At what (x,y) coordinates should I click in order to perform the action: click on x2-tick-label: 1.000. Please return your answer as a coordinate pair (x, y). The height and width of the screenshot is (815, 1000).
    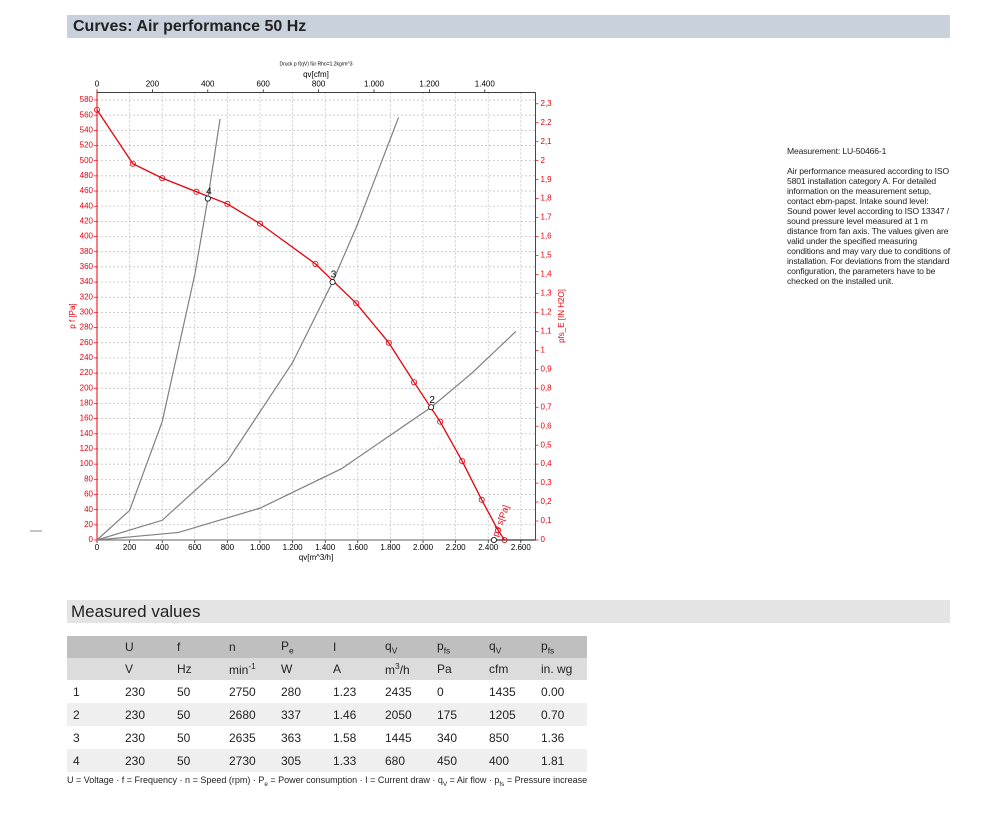
    Looking at the image, I should click on (374, 84).